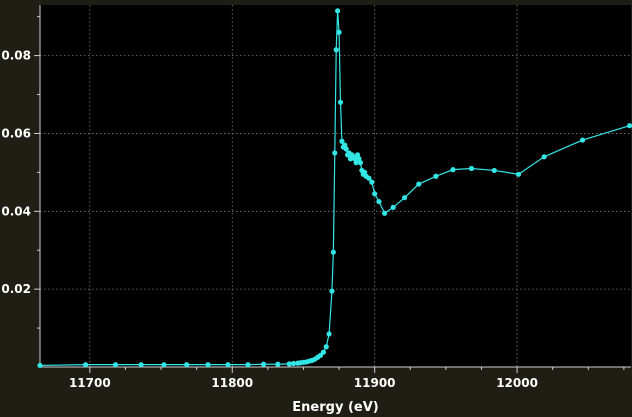 This screenshot has height=417, width=632. I want to click on x-axis-title: Energy (eV), so click(335, 407).